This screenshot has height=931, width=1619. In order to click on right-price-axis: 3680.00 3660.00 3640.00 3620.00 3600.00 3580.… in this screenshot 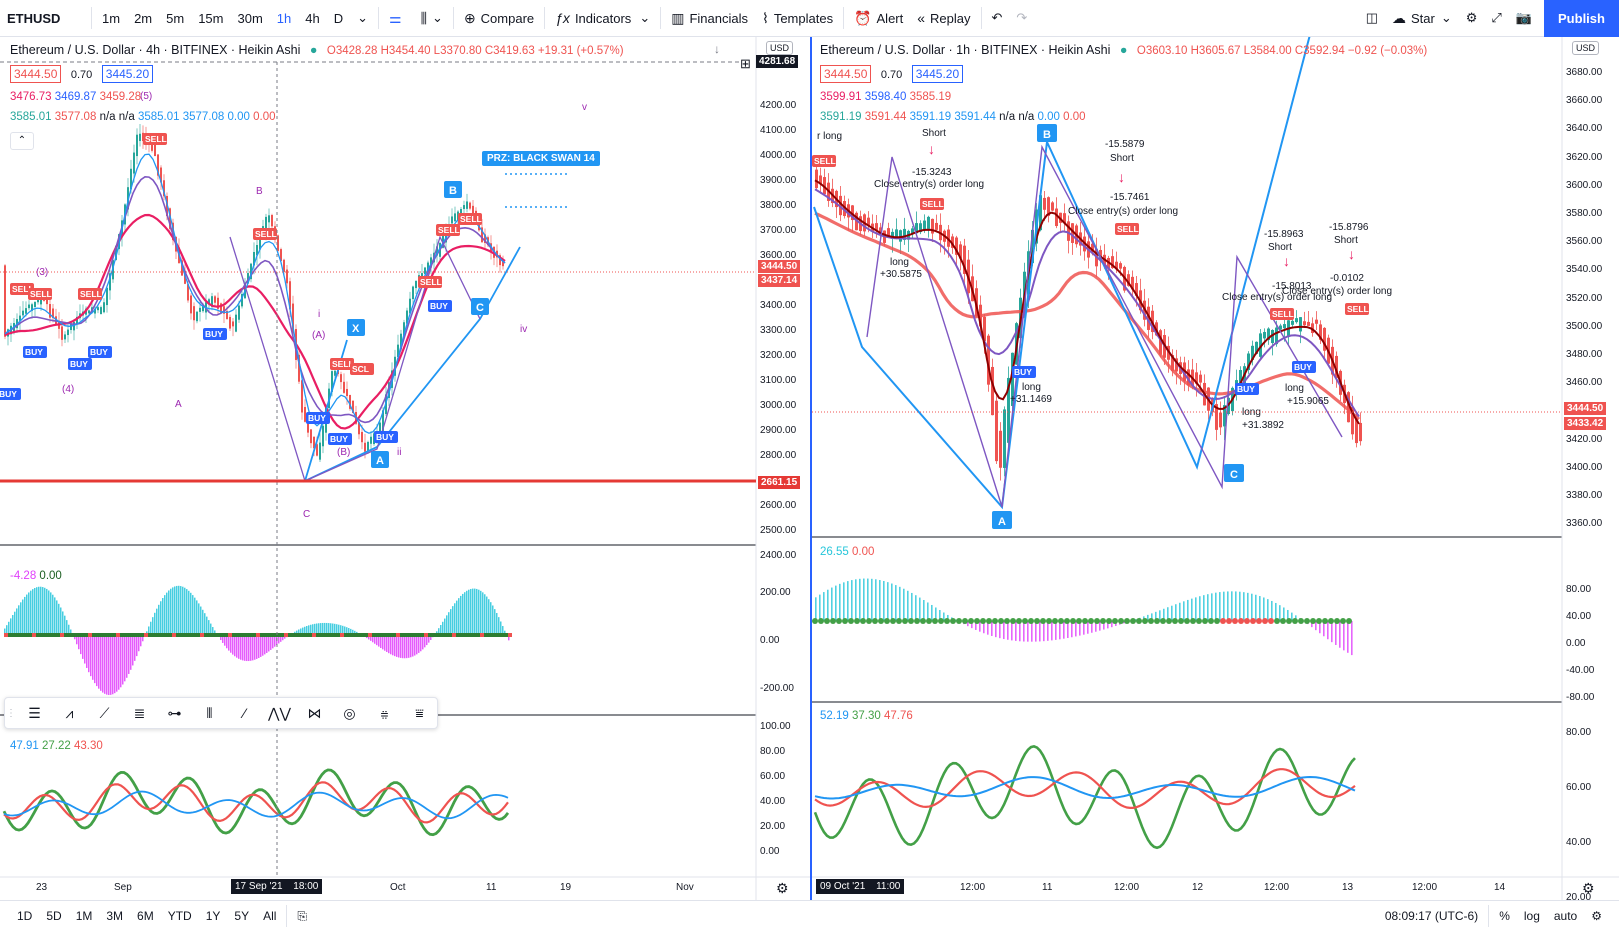, I will do `click(1590, 287)`.